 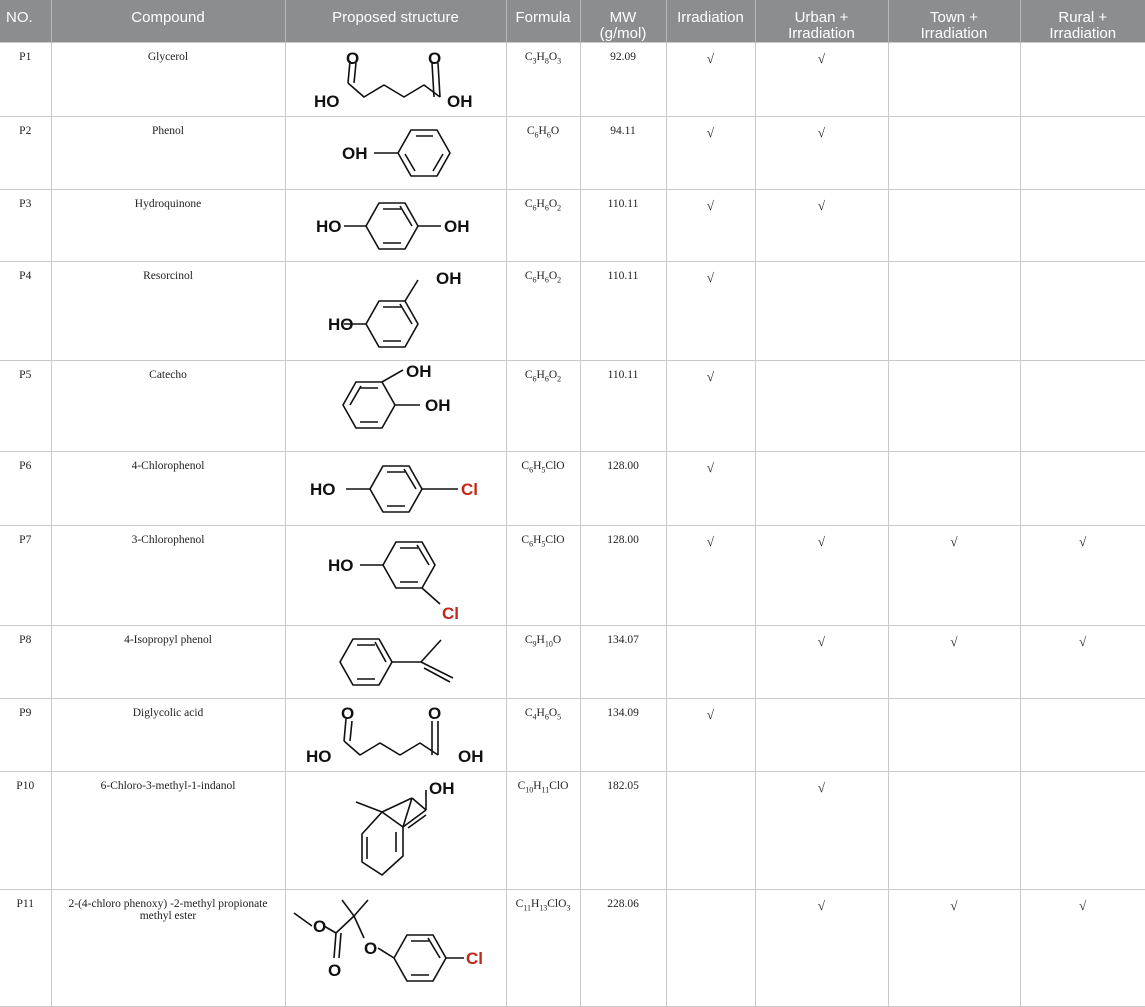 I want to click on cell-mw: 134.09, so click(x=622, y=735).